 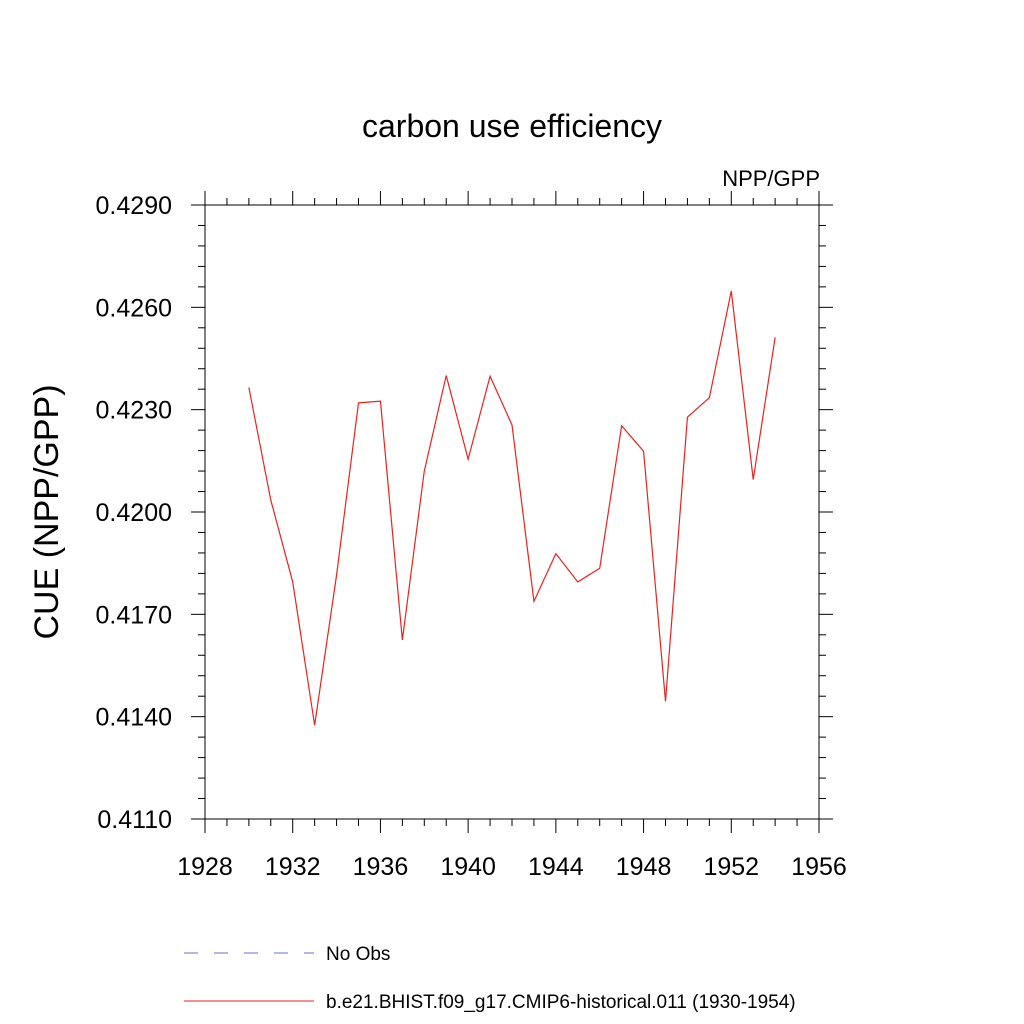 I want to click on x-tick-label: 1940, so click(x=468, y=867).